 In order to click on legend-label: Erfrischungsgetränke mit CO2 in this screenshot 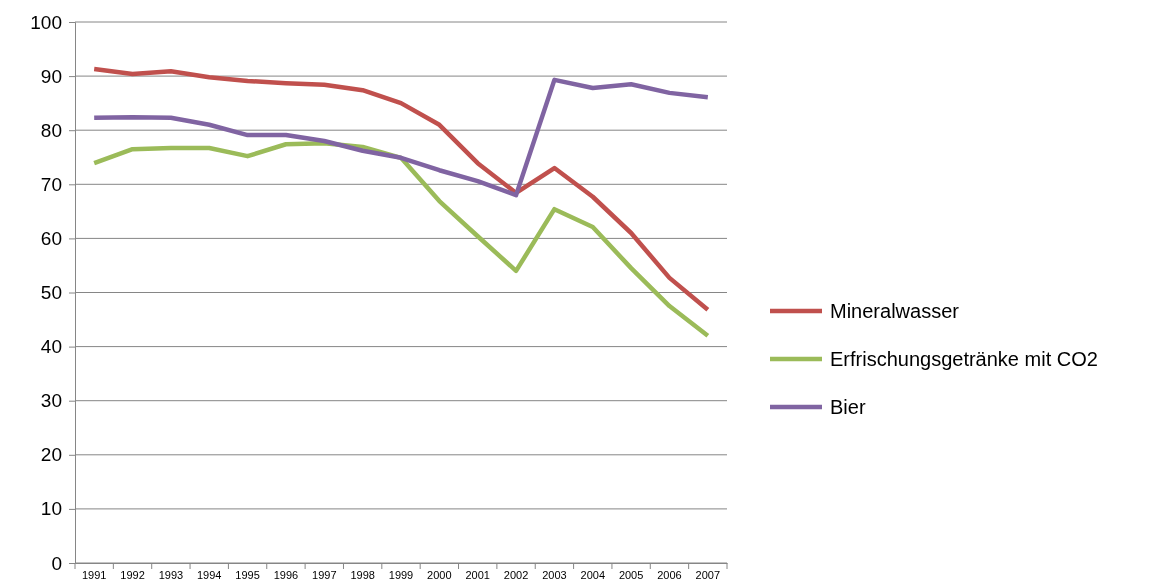, I will do `click(964, 359)`.